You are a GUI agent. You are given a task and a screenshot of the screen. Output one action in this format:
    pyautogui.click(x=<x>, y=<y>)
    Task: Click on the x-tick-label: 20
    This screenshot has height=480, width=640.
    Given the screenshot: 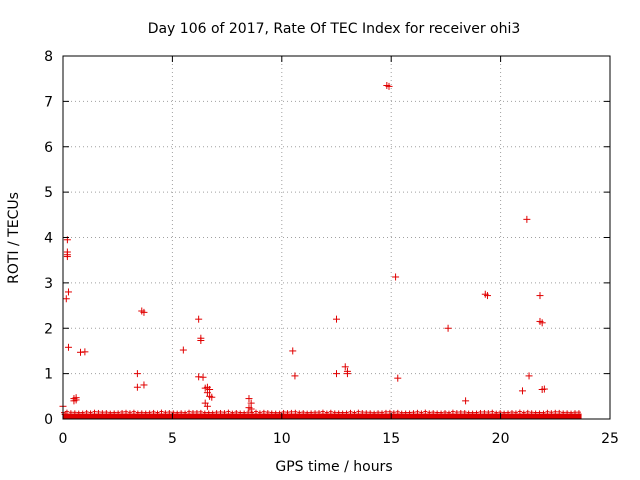 What is the action you would take?
    pyautogui.click(x=501, y=439)
    